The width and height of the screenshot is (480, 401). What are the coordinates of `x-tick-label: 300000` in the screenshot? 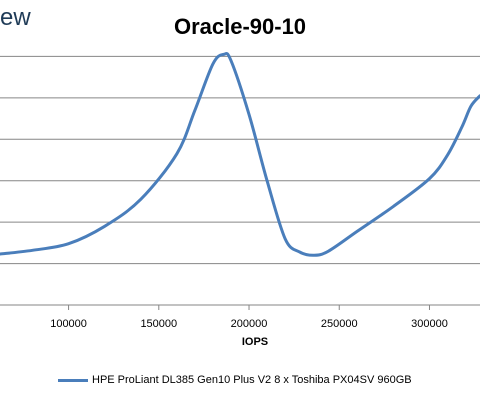 It's located at (429, 324).